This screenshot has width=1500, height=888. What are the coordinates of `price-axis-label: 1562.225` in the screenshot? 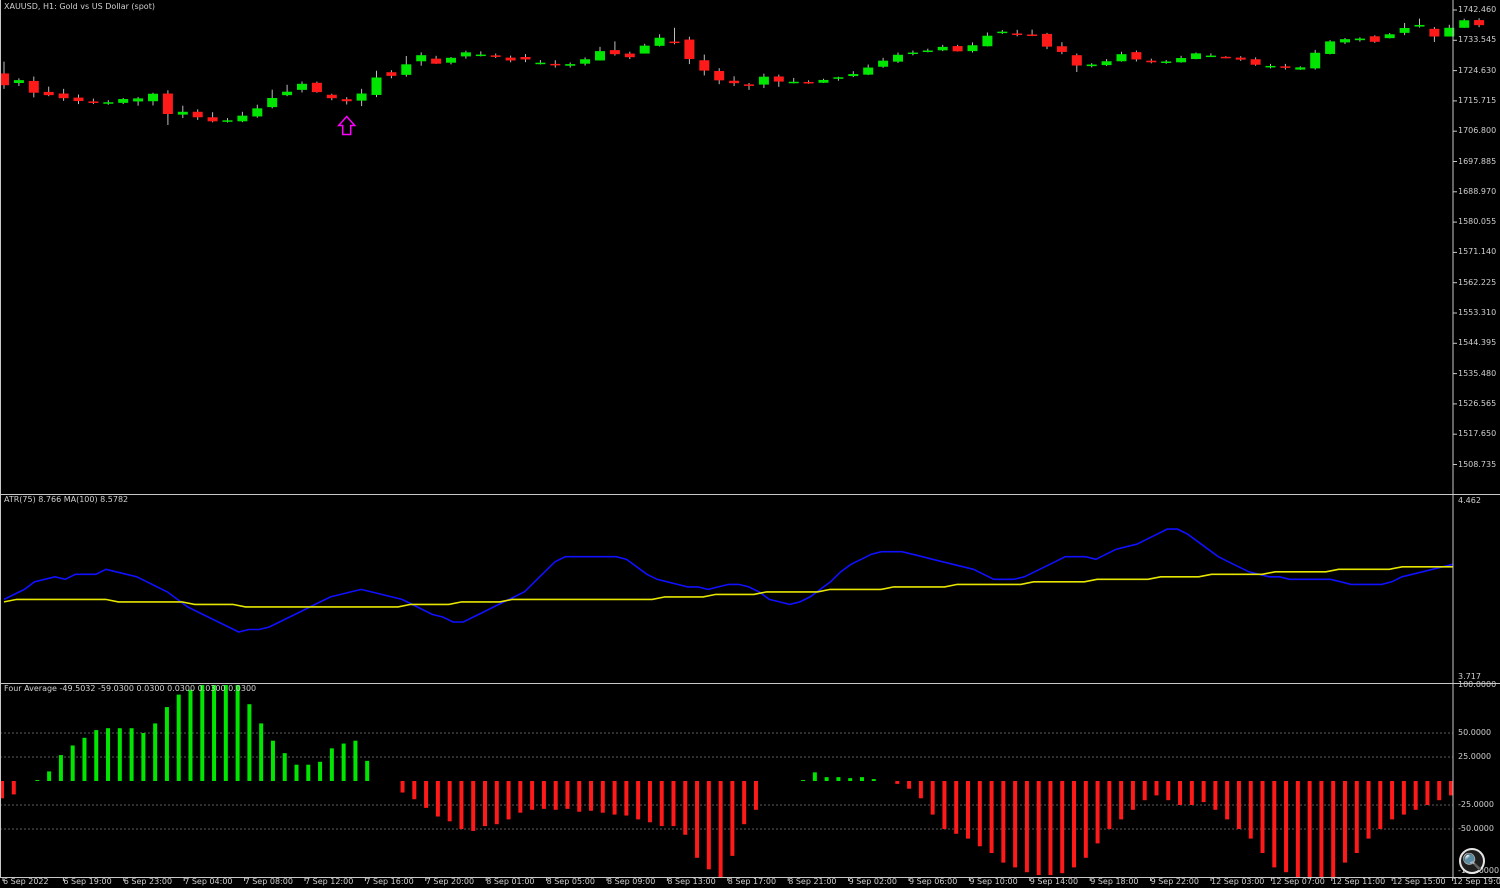 It's located at (1477, 282).